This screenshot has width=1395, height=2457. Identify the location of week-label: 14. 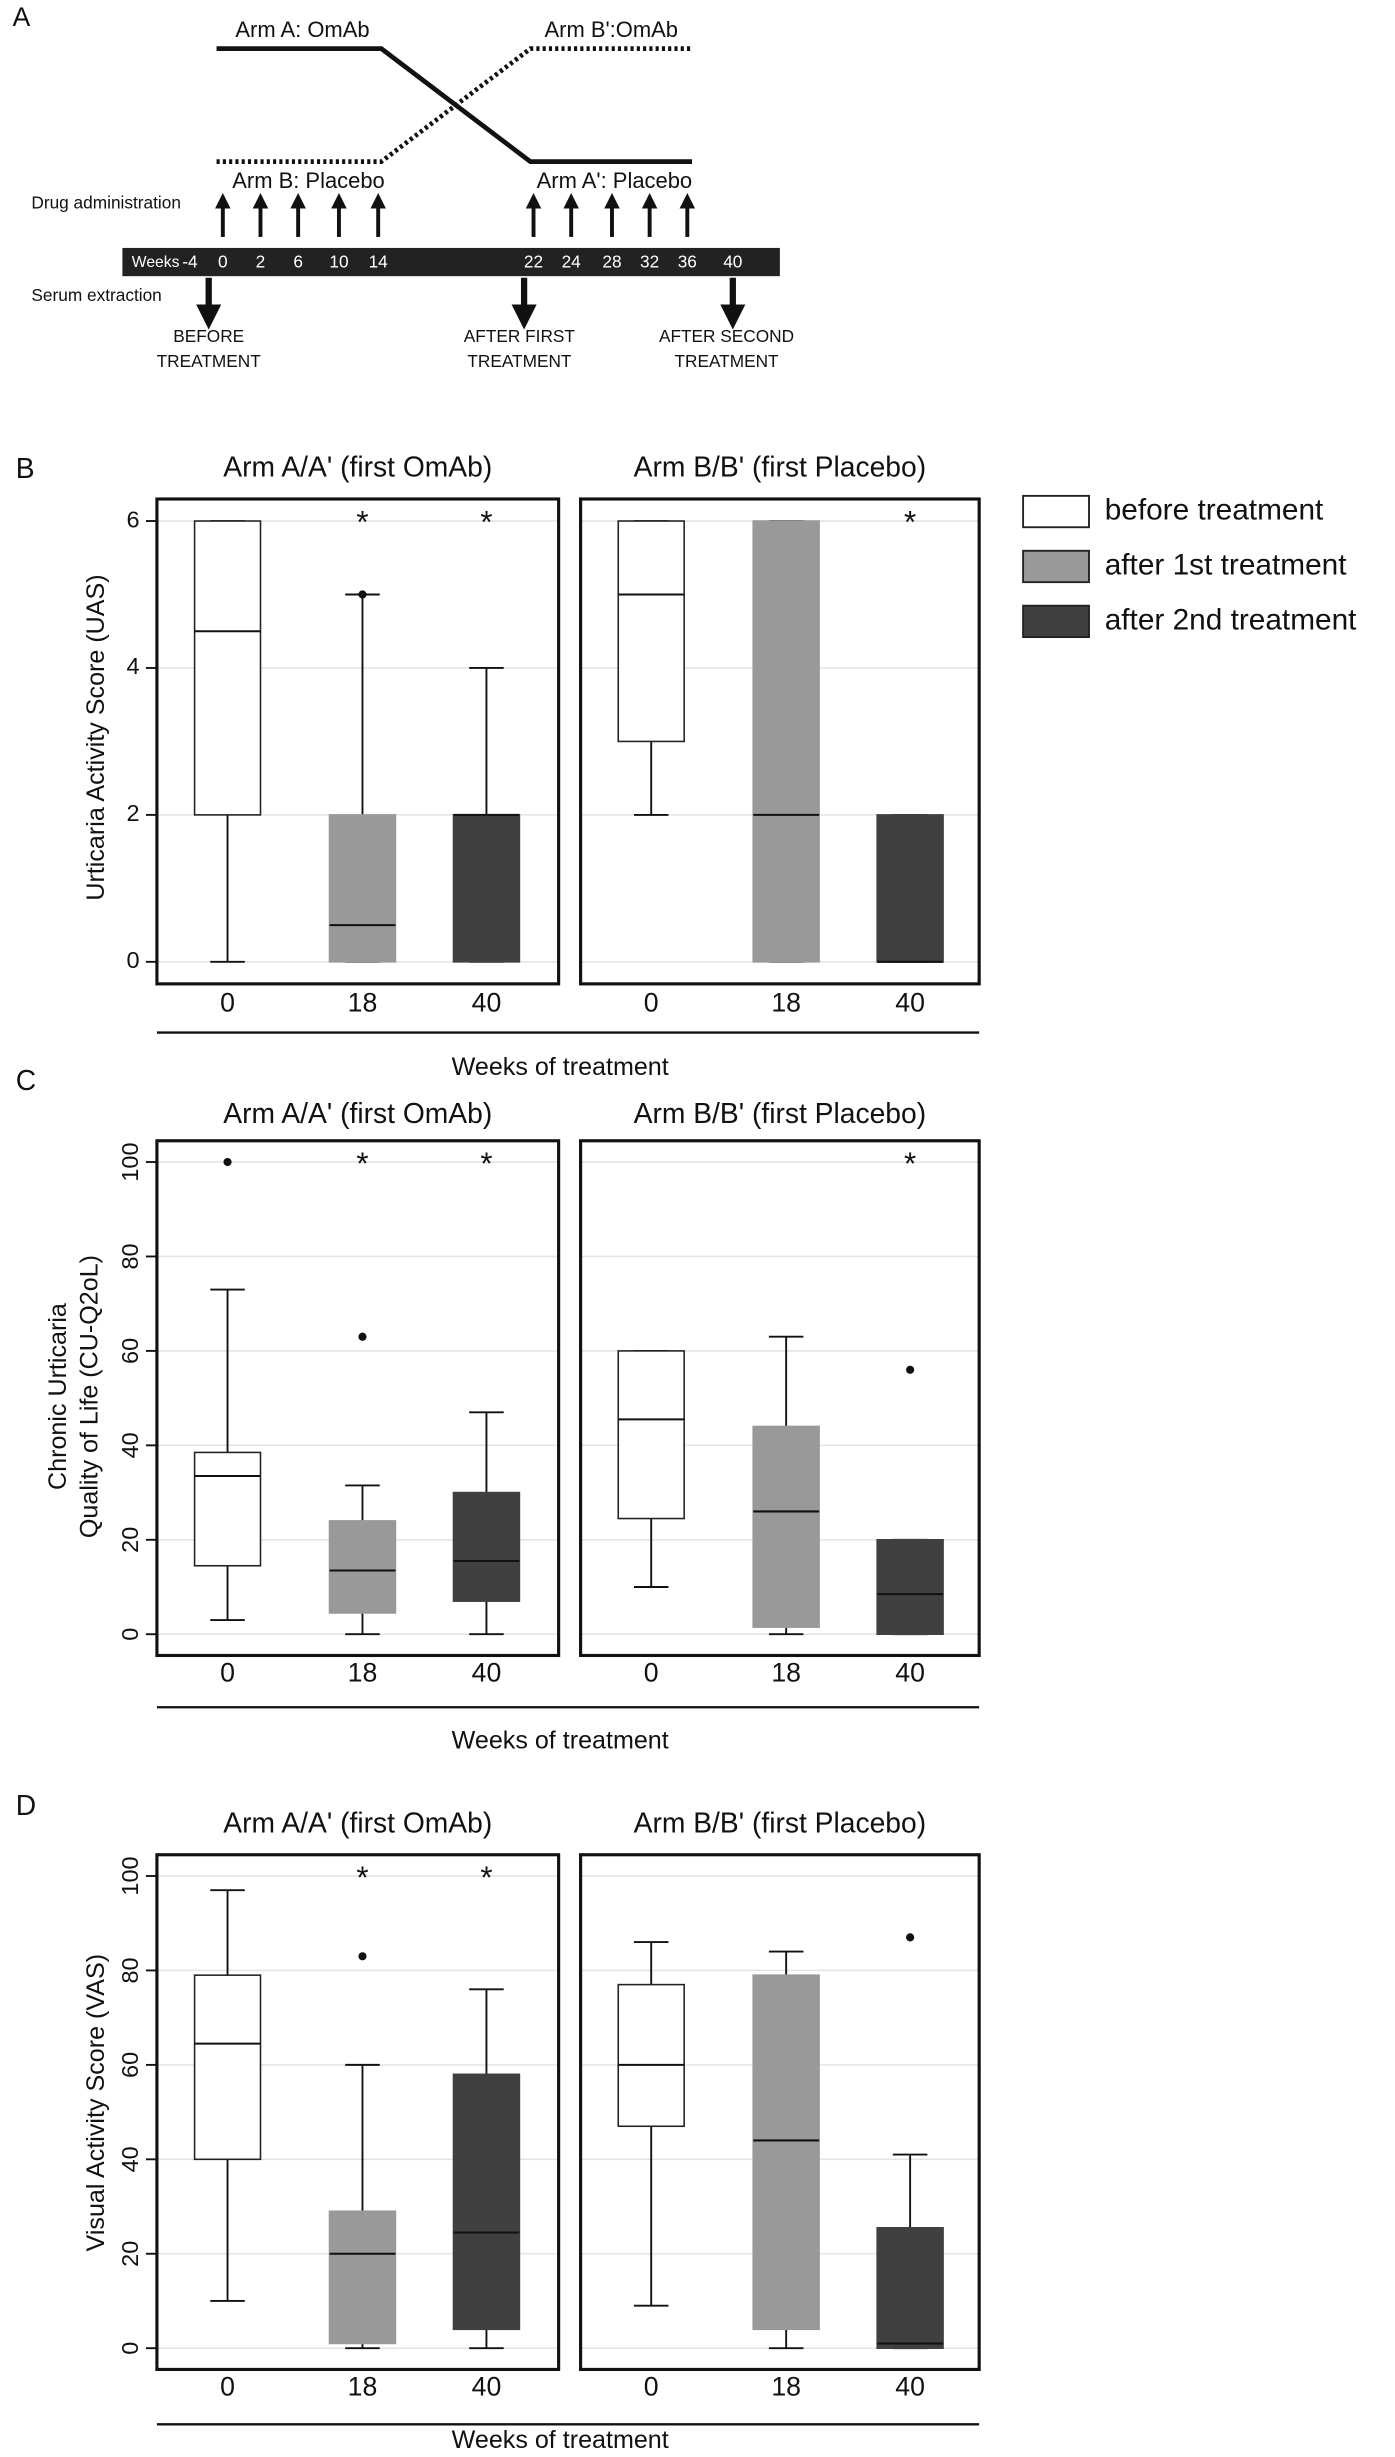
(379, 261).